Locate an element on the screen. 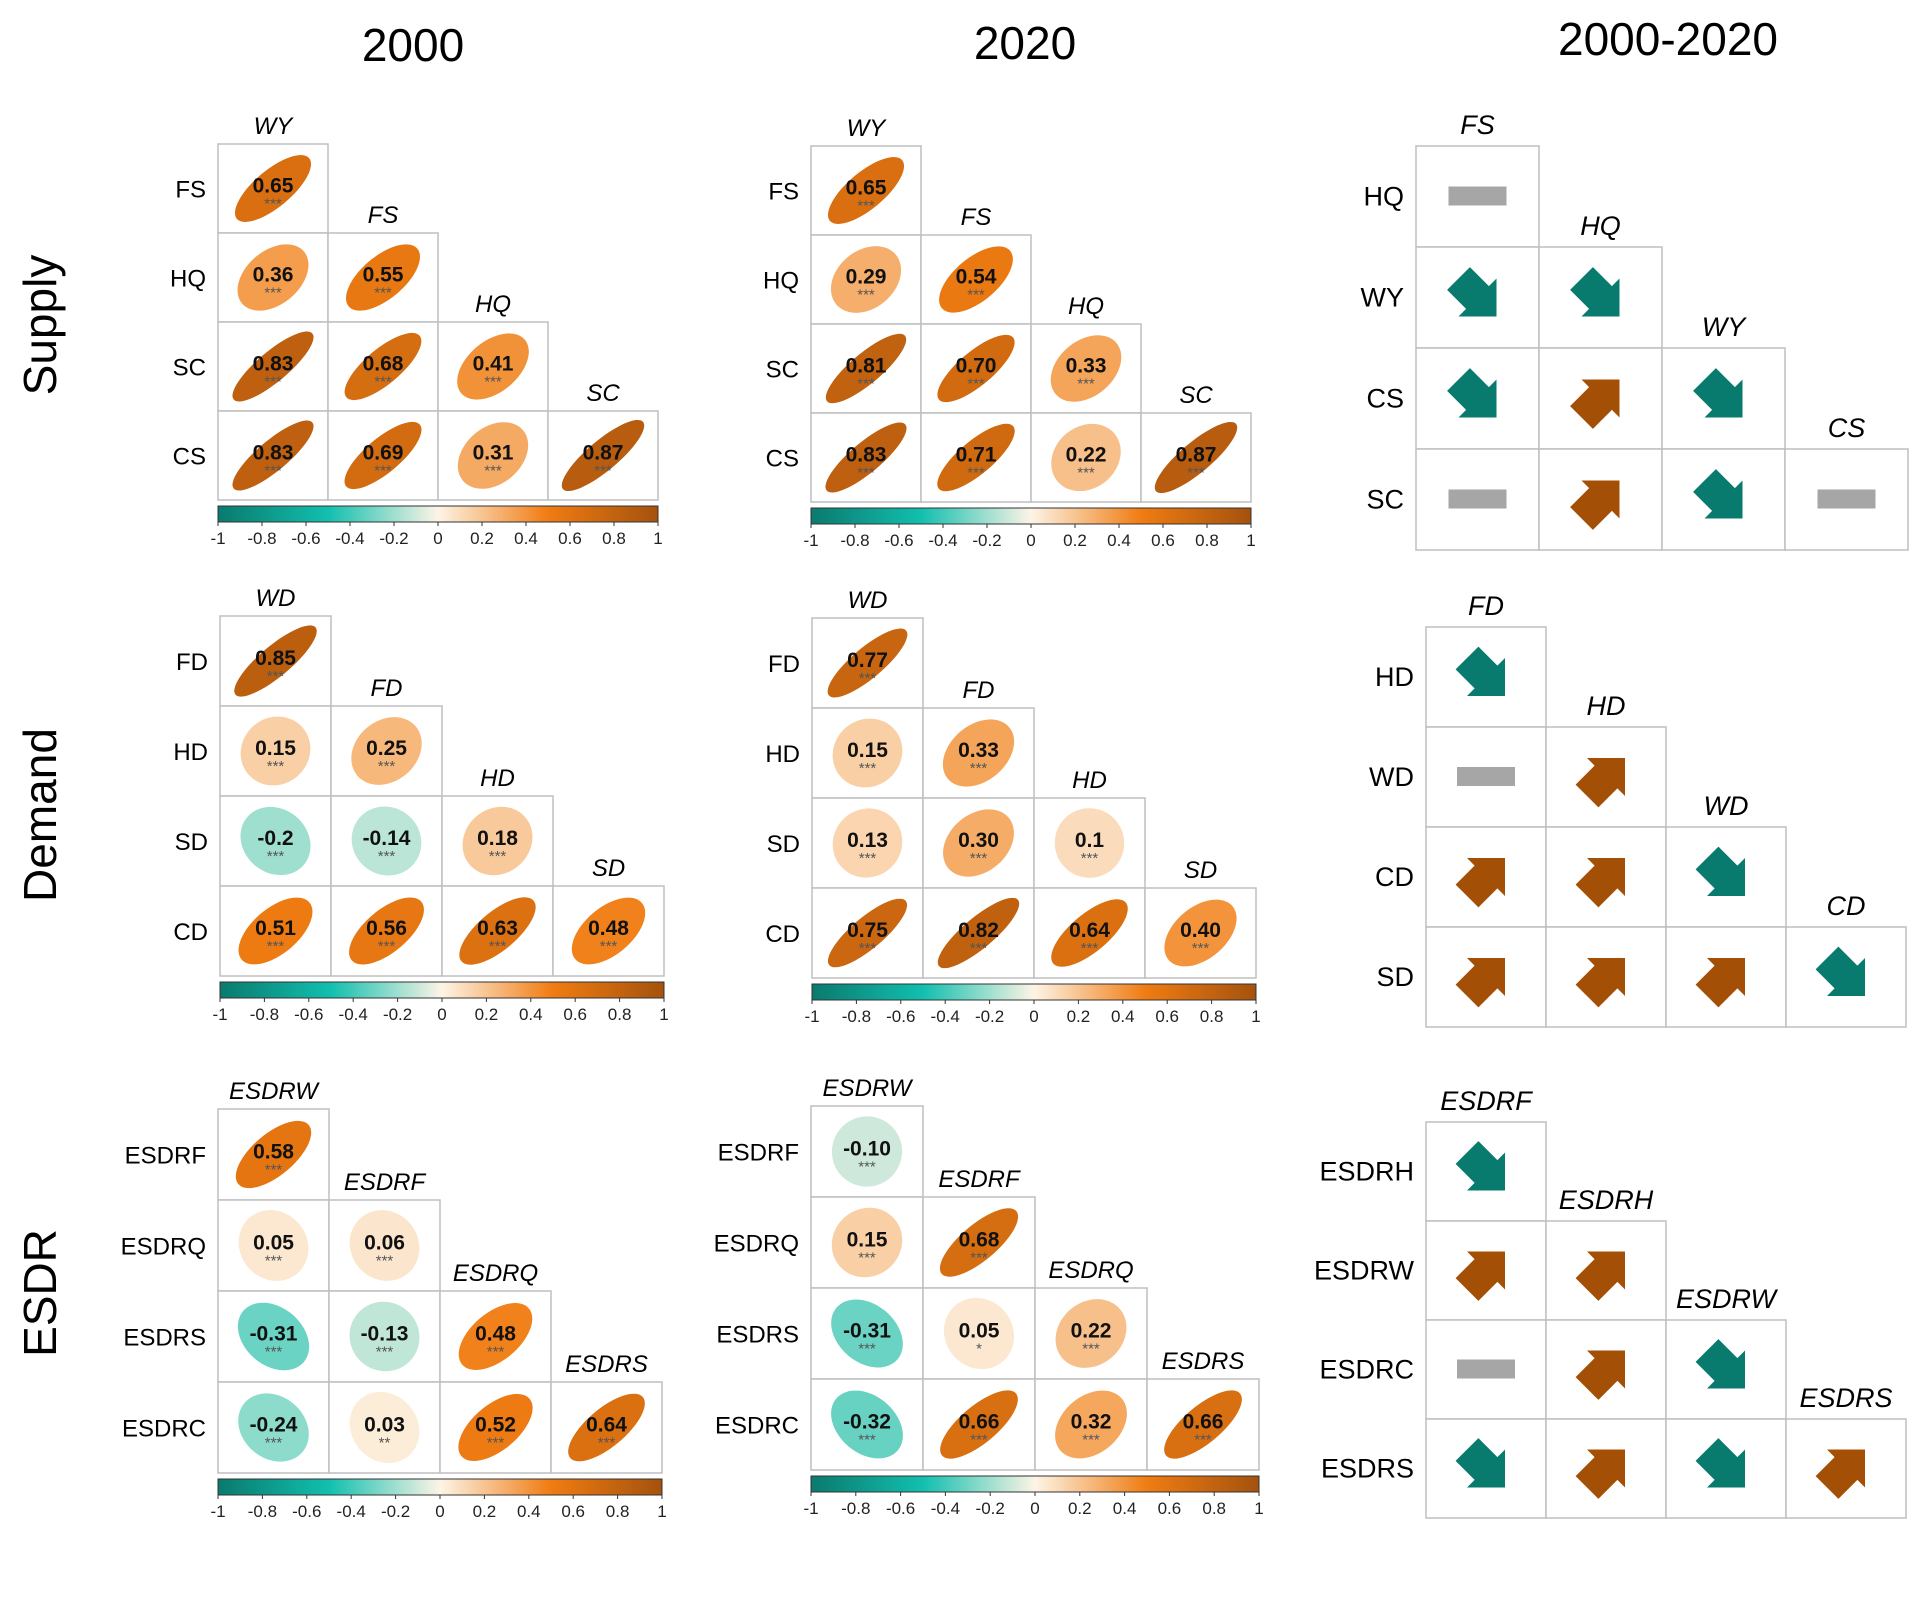 The width and height of the screenshot is (1928, 1598). column-var-label: ESDRW is located at coordinates (1727, 1299).